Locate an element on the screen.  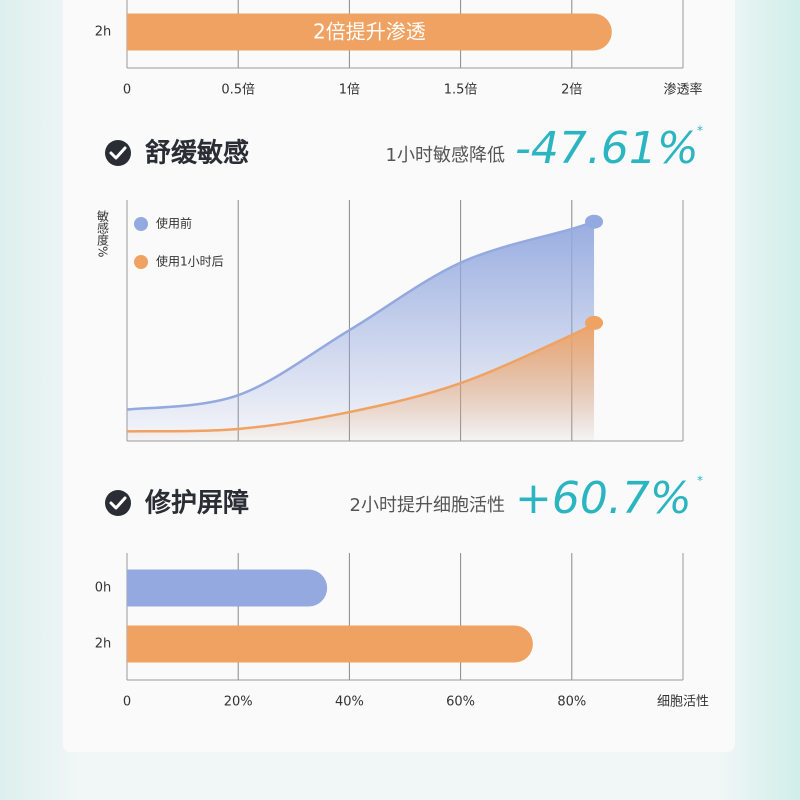
legend-label: 使用前 is located at coordinates (174, 223).